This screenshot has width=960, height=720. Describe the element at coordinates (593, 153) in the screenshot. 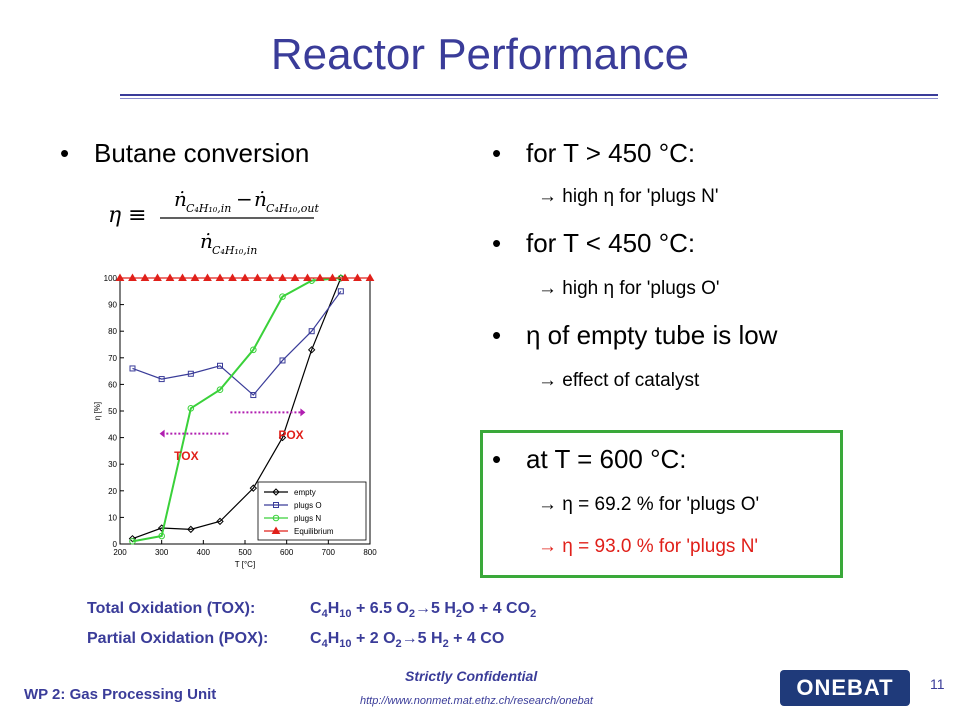

I see `right-bullet-1: • for T > 450 °C:` at that location.